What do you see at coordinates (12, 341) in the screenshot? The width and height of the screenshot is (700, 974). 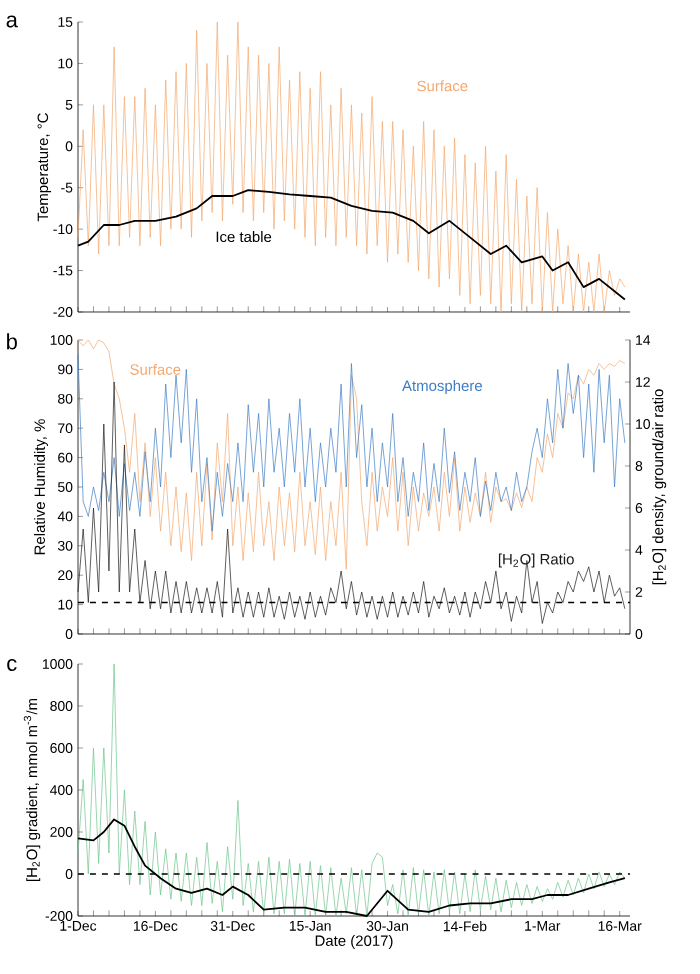 I see `chart-title: b` at bounding box center [12, 341].